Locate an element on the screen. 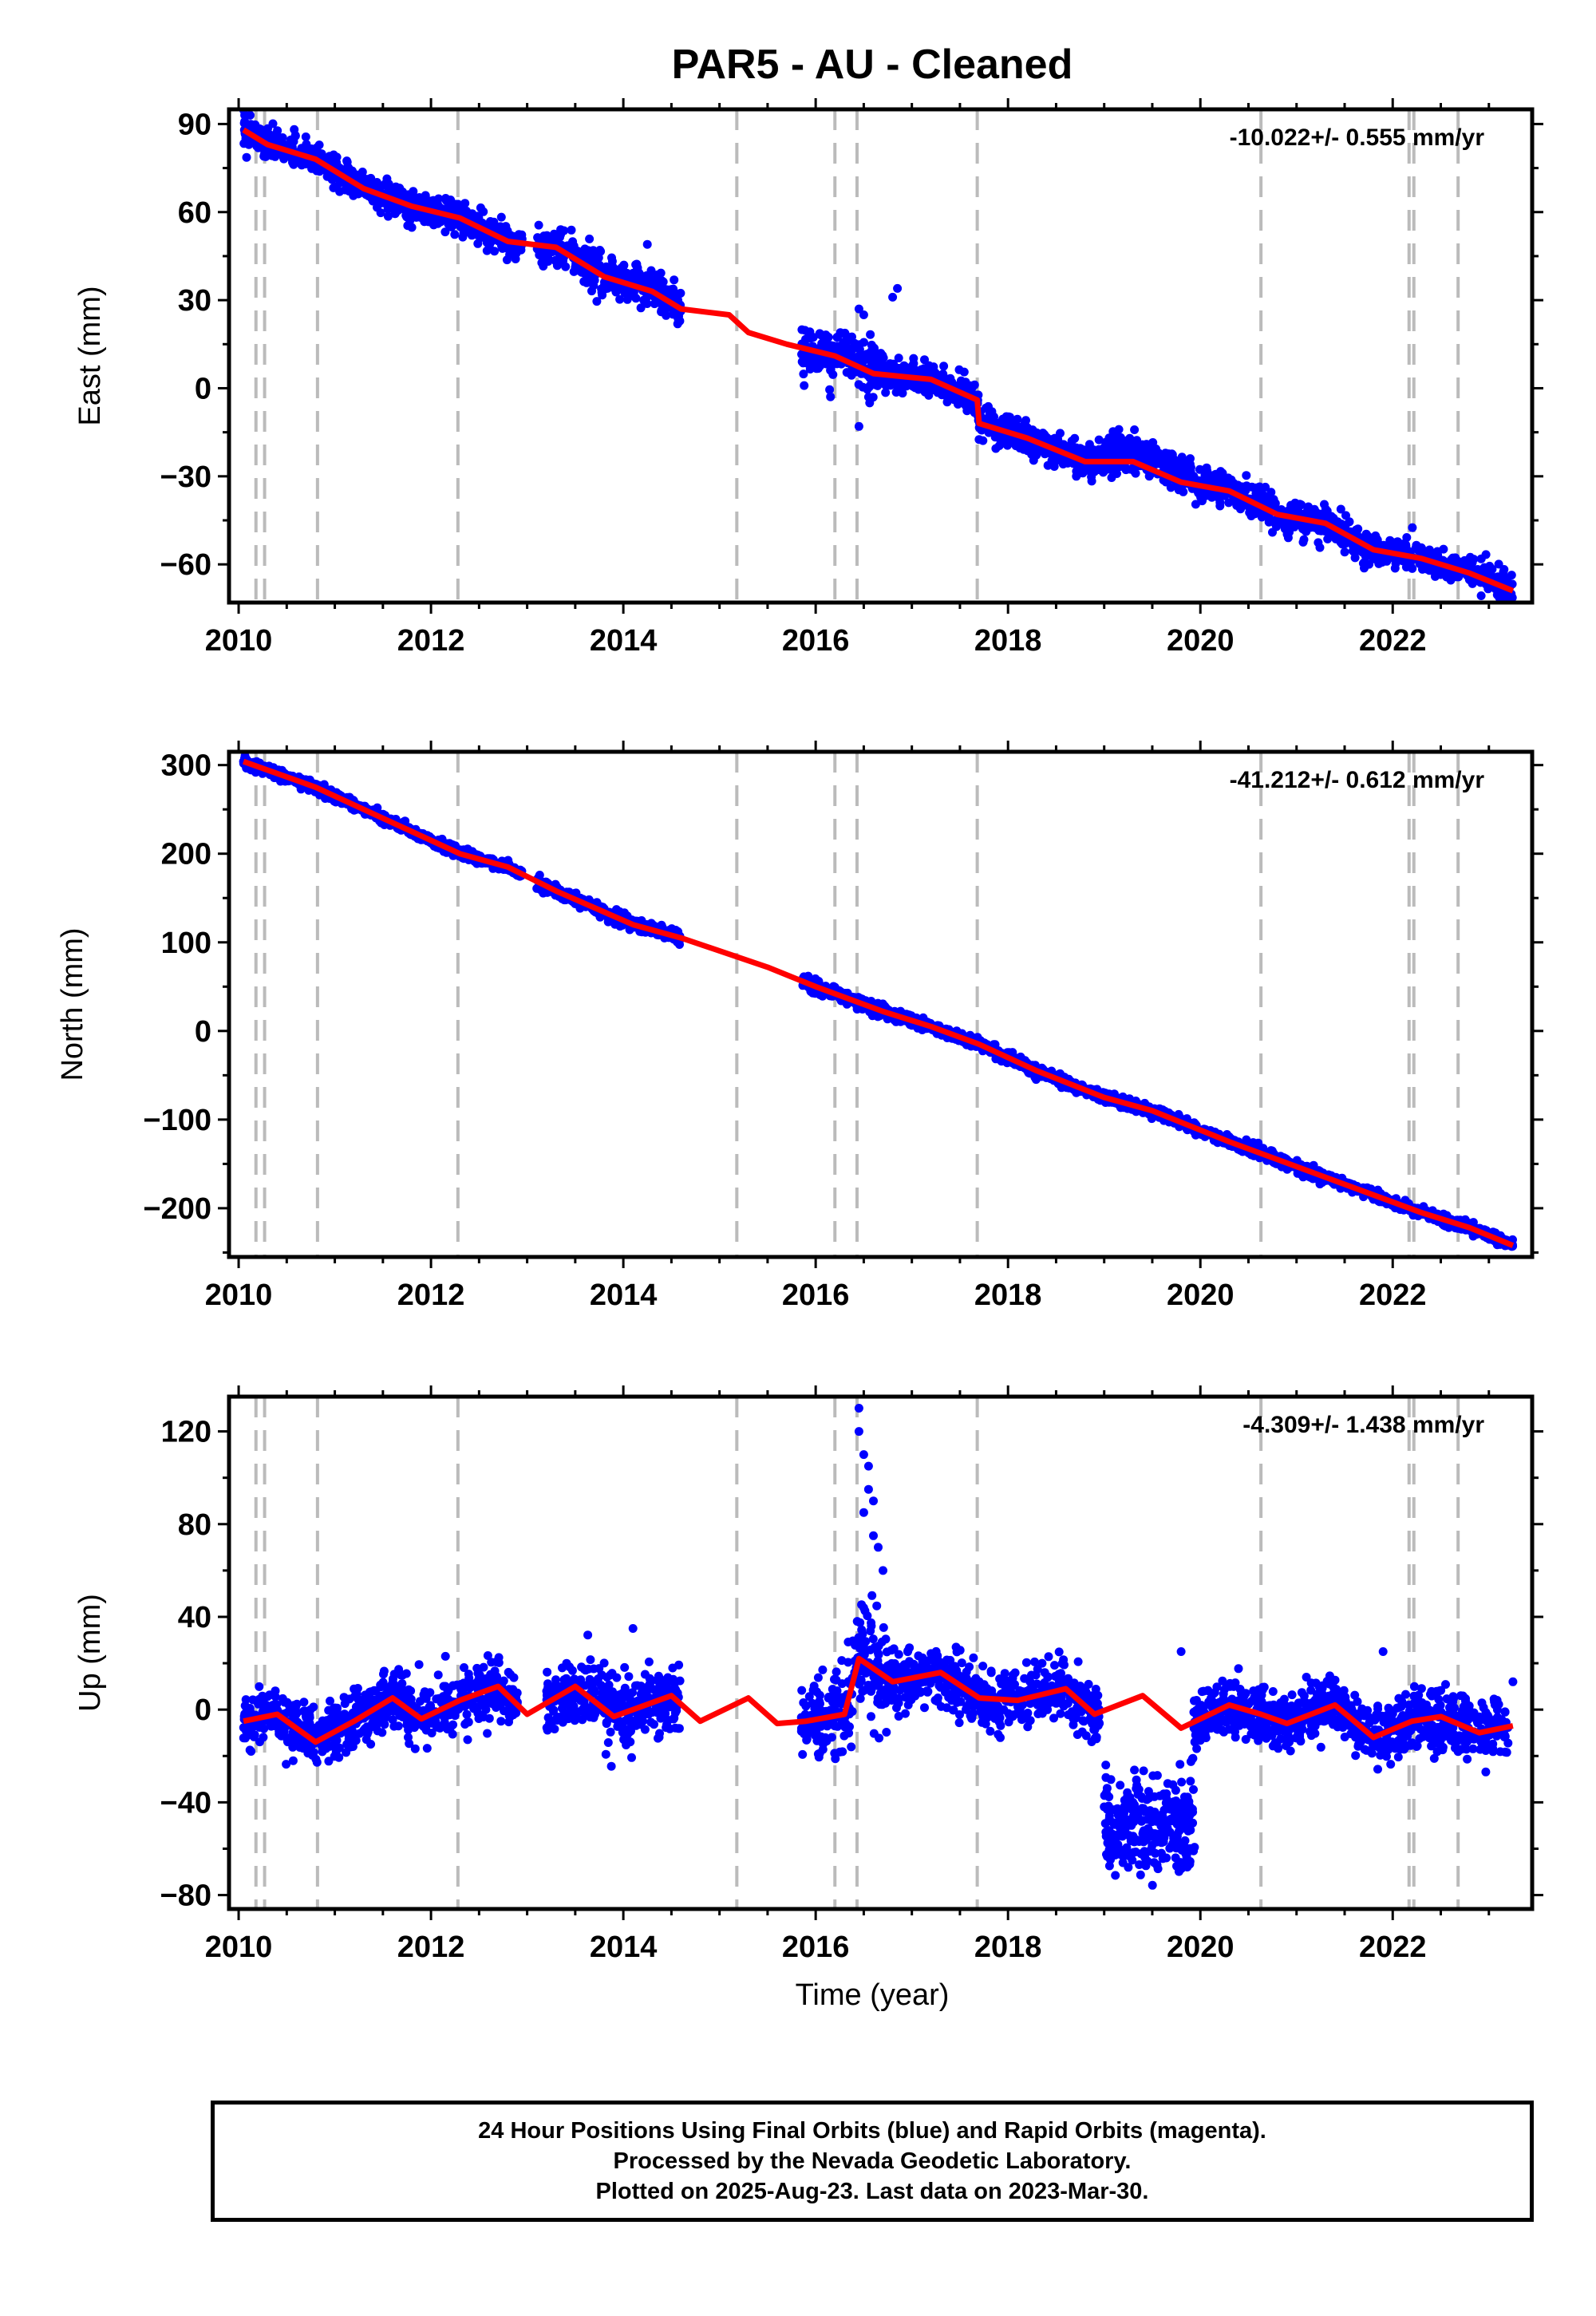 This screenshot has width=1596, height=2316. y-tick-label: −60 is located at coordinates (185, 565).